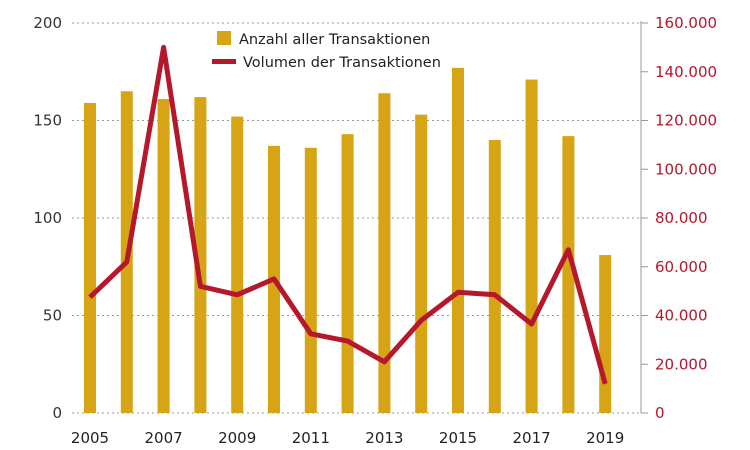 This screenshot has width=750, height=450. I want to click on legend-line-label: Volumen der Transaktionen, so click(342, 63).